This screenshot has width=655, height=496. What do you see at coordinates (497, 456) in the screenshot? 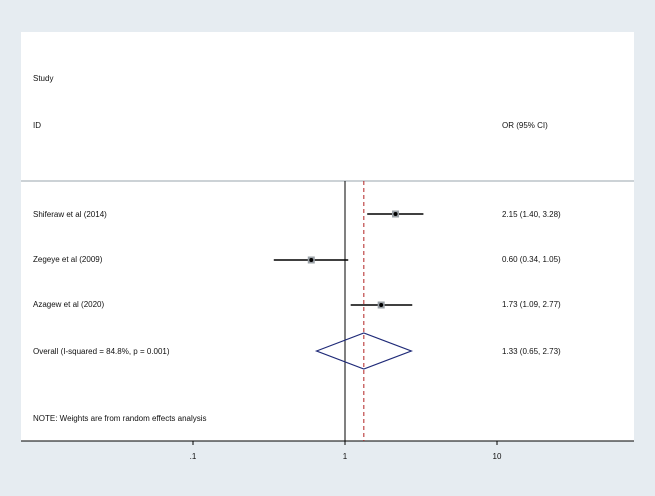
I see `x-tick-label-2: 10` at bounding box center [497, 456].